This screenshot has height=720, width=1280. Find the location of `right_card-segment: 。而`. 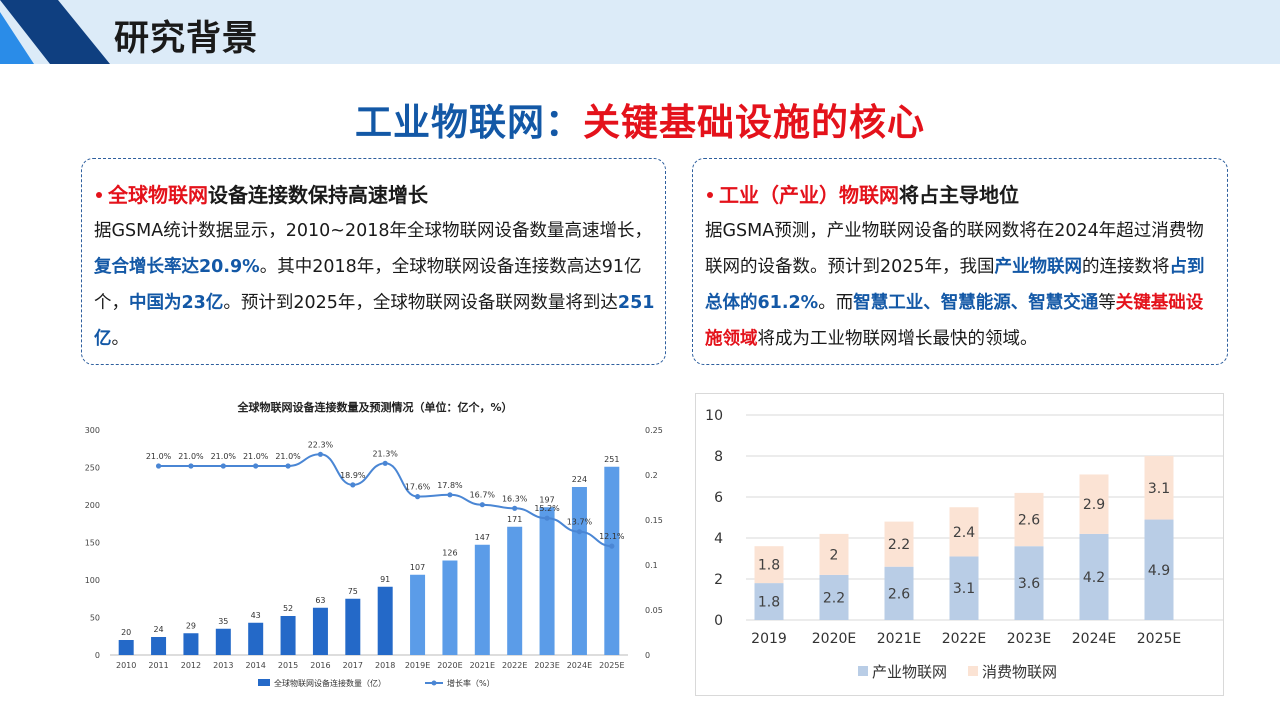

right_card-segment: 。而 is located at coordinates (836, 303).